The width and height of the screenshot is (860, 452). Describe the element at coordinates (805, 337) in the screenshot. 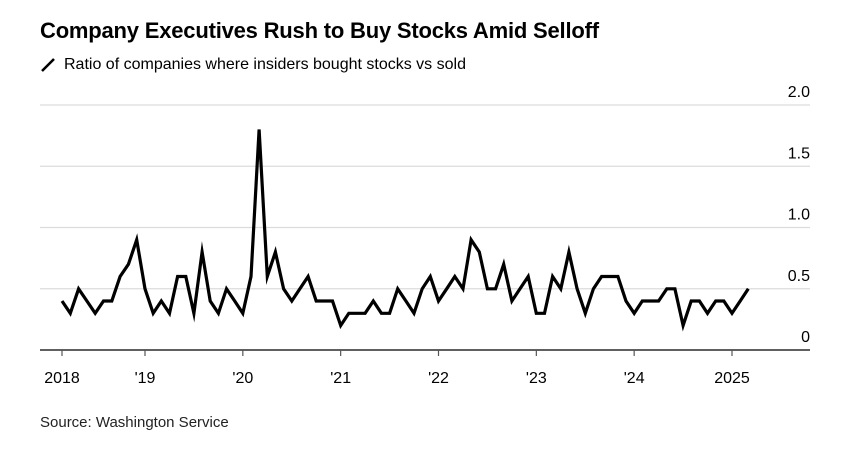

I see `y-tick-label: 0` at that location.